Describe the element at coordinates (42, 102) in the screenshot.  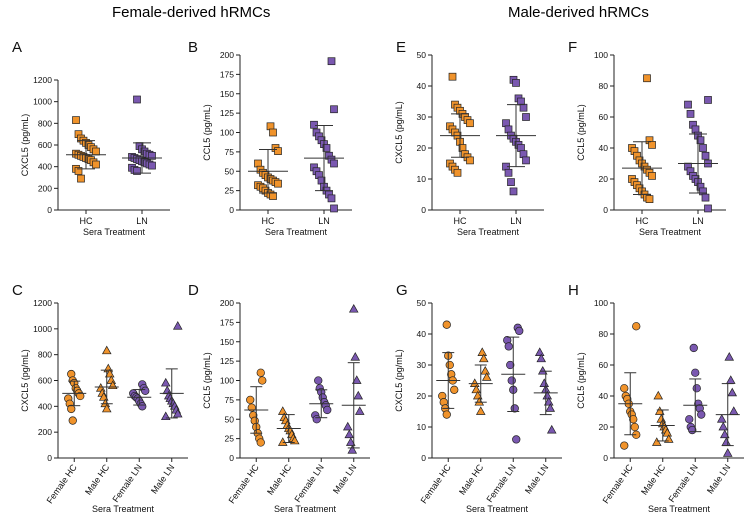
I see `y-tick-label: 1000` at that location.